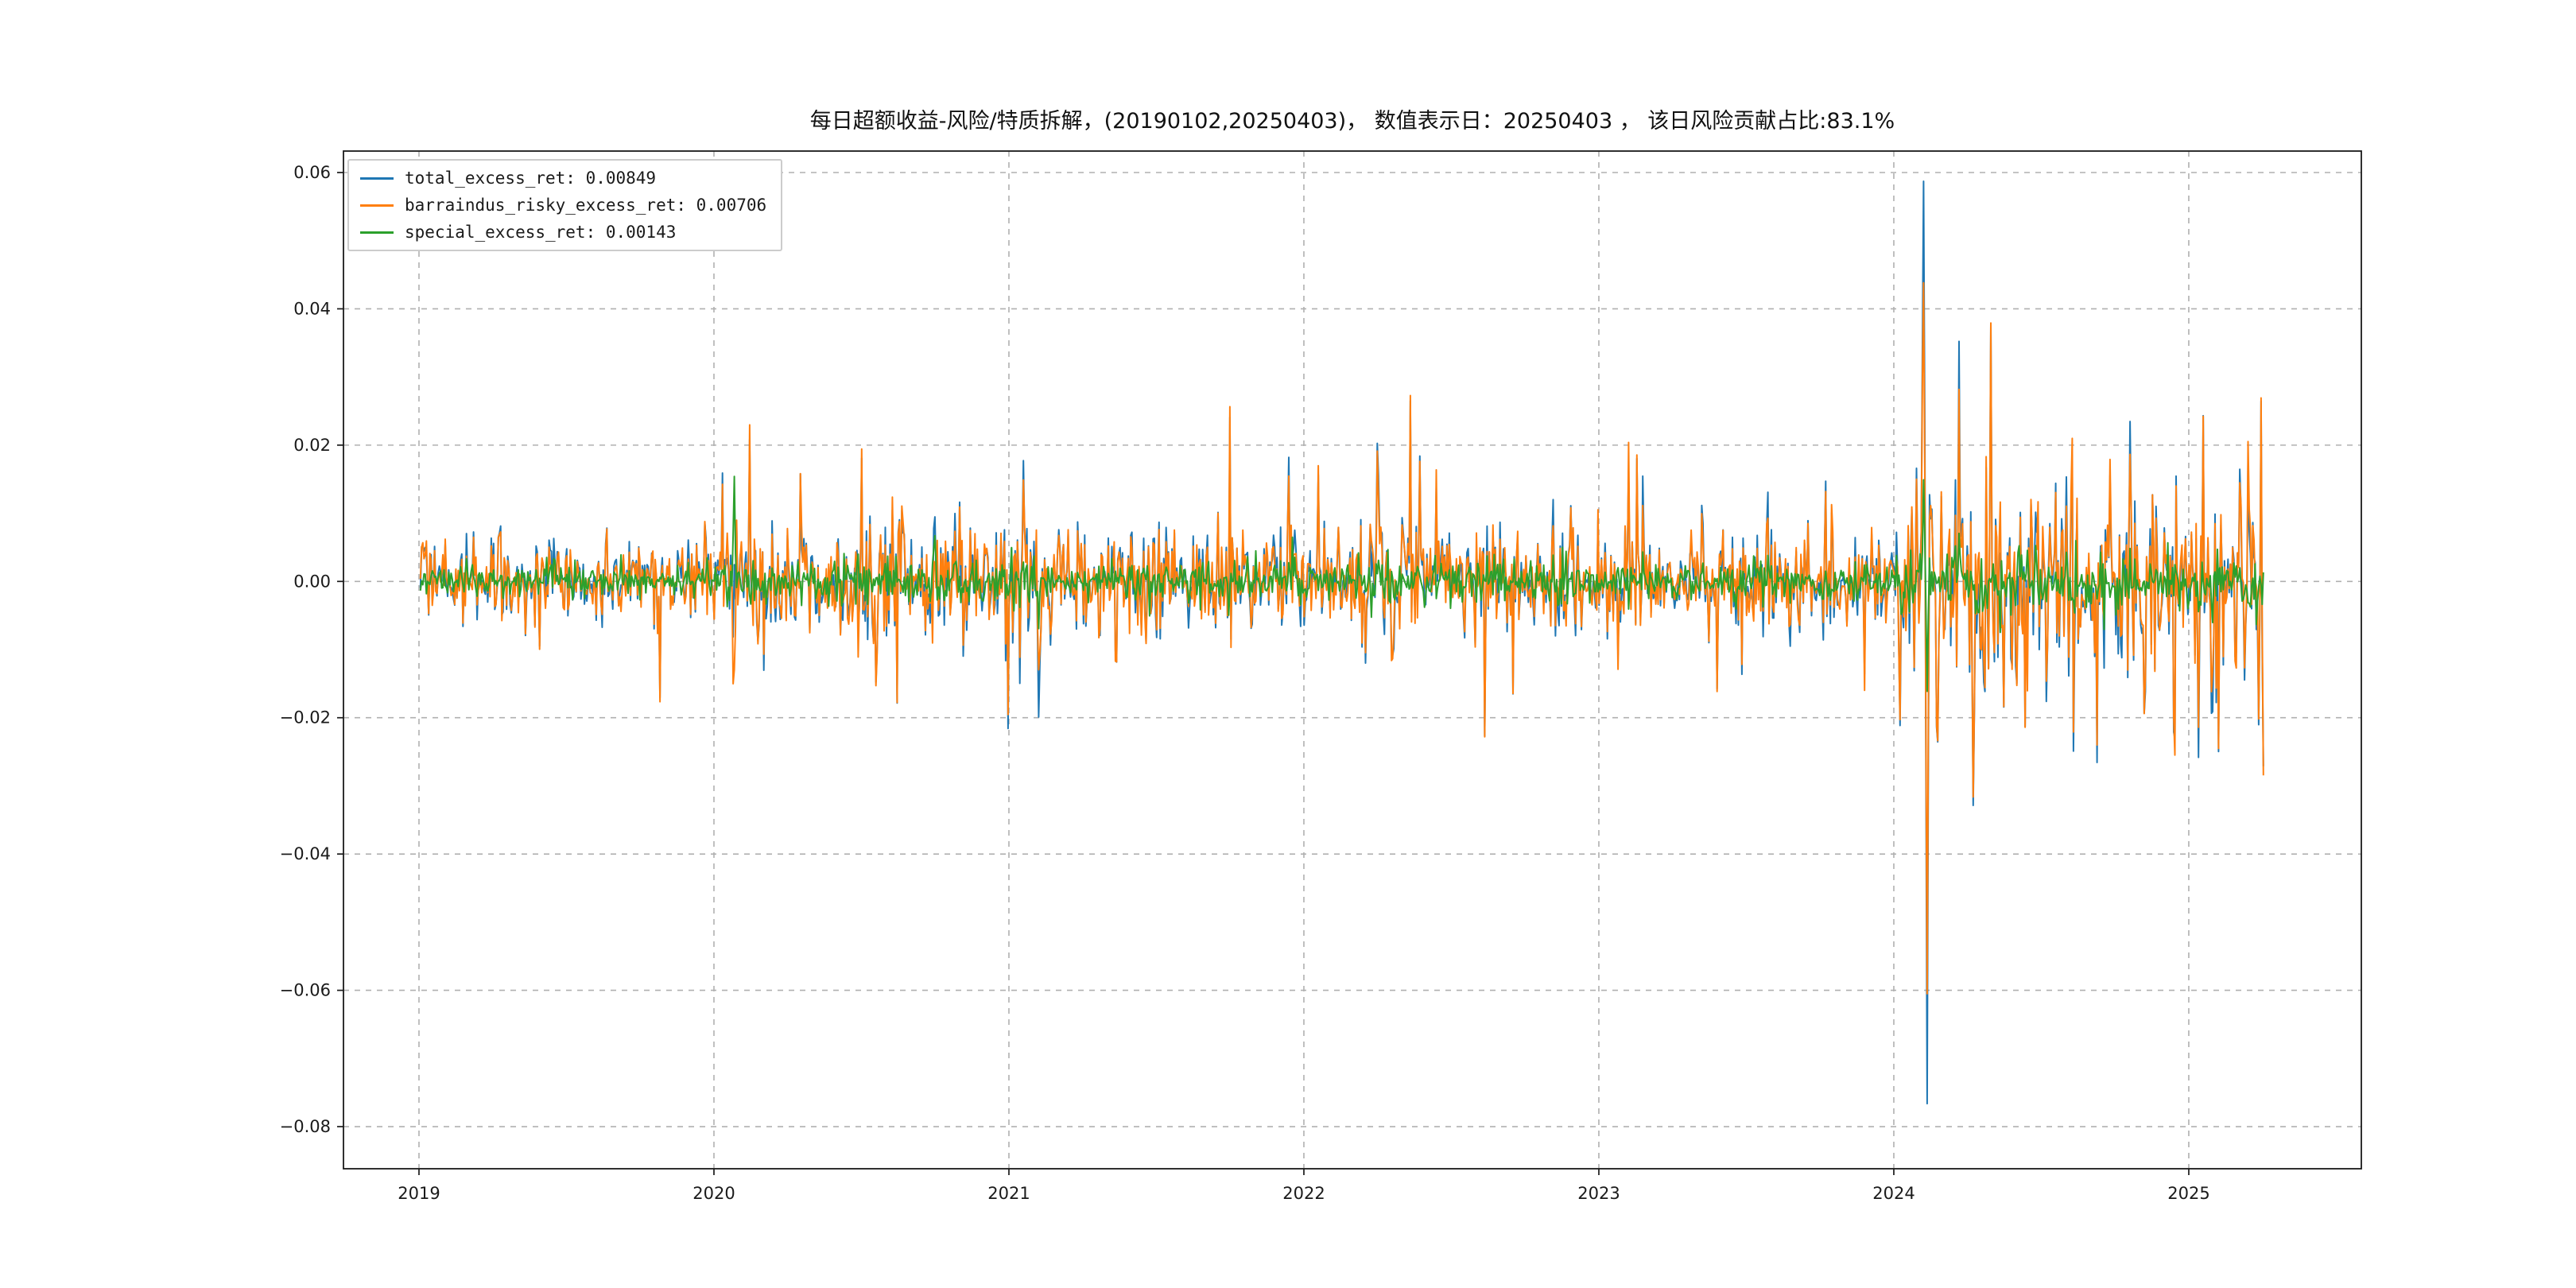 This screenshot has width=2576, height=1288. What do you see at coordinates (1341, 584) in the screenshot?
I see `series-line-special_excess_ret` at bounding box center [1341, 584].